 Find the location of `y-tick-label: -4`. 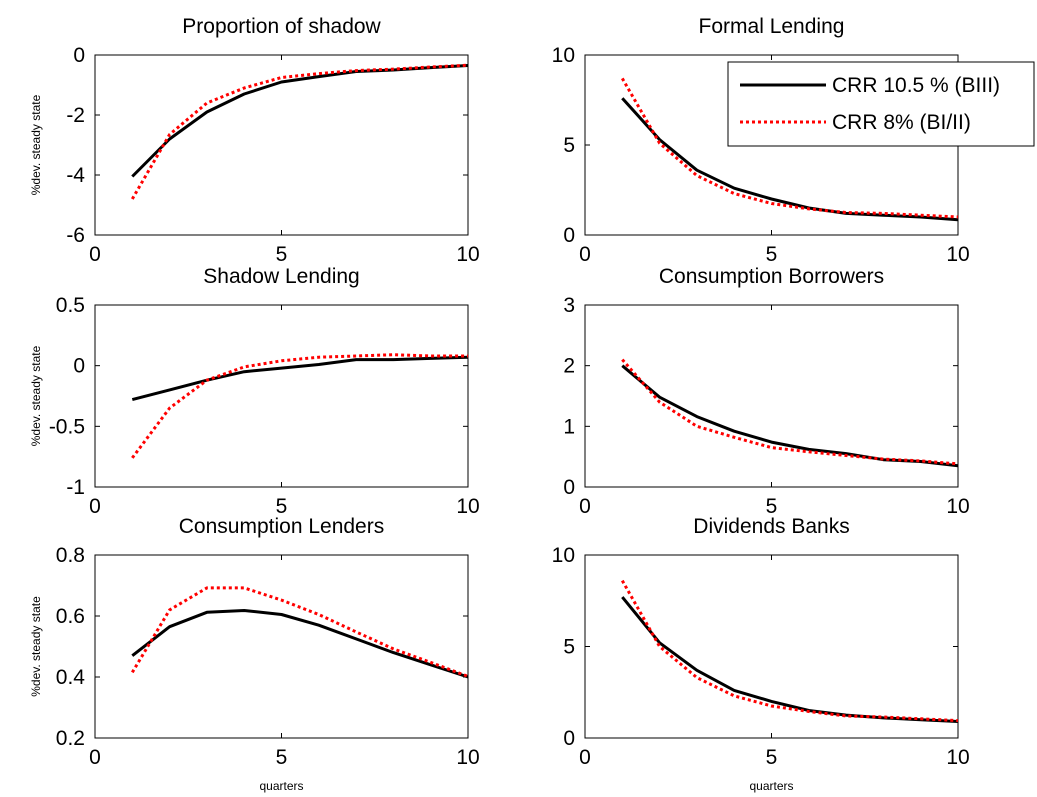

y-tick-label: -4 is located at coordinates (75, 175).